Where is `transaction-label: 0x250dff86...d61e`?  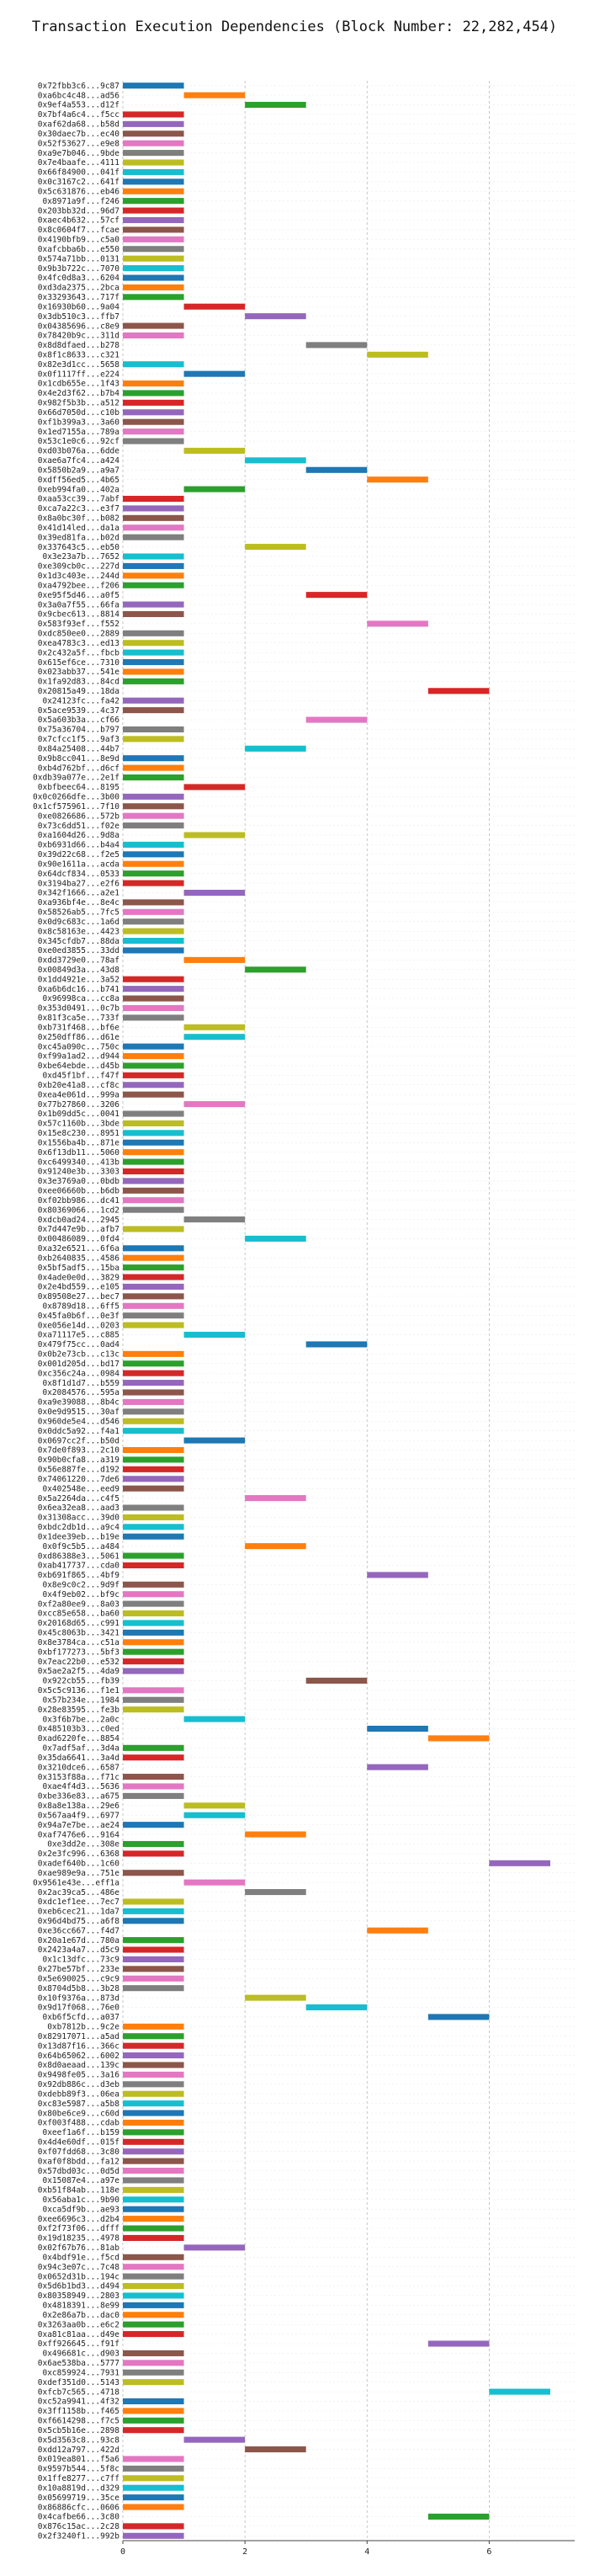
transaction-label: 0x250dff86...d61e is located at coordinates (79, 1038).